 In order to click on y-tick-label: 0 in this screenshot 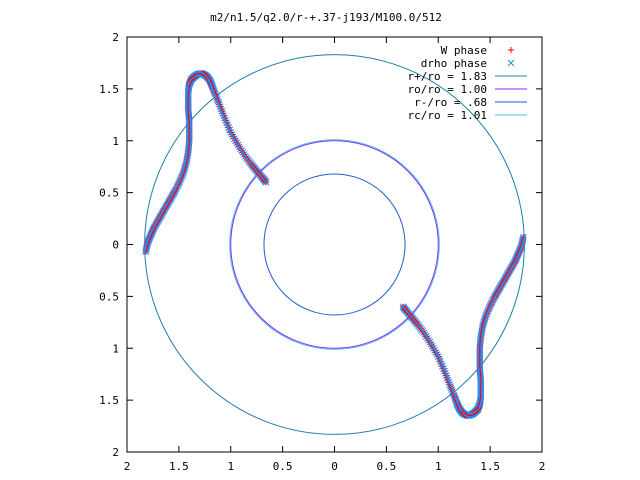, I will do `click(115, 245)`.